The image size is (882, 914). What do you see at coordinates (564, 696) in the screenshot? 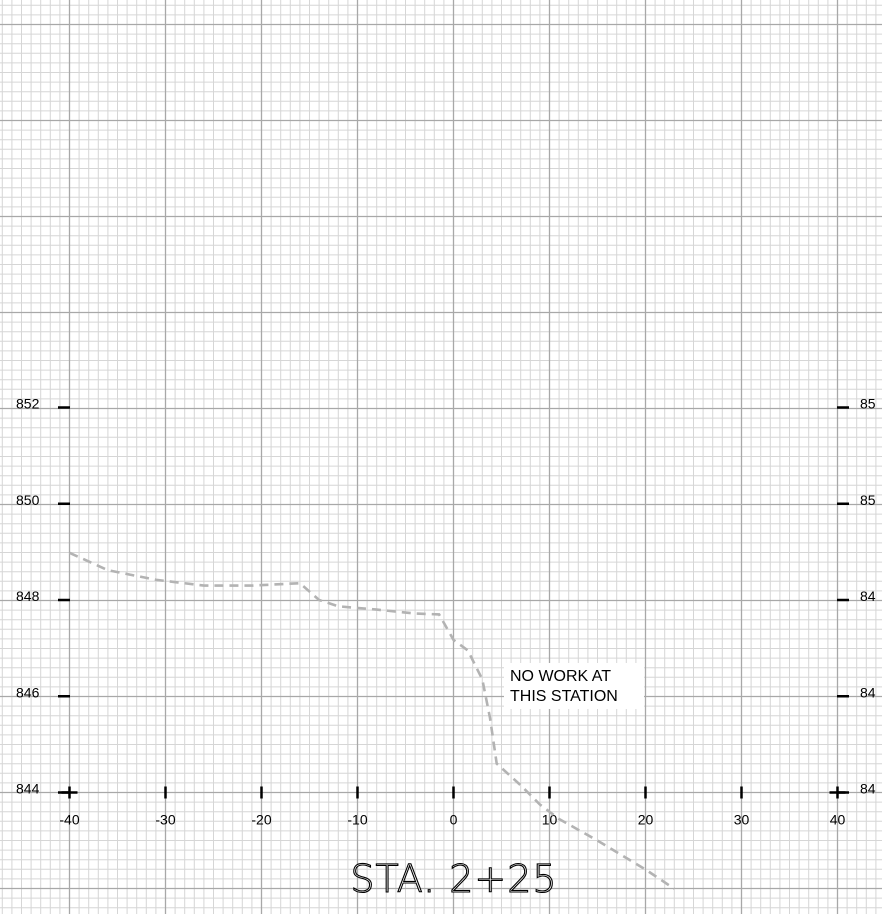
I see `annotation-line-2: THIS STATION` at bounding box center [564, 696].